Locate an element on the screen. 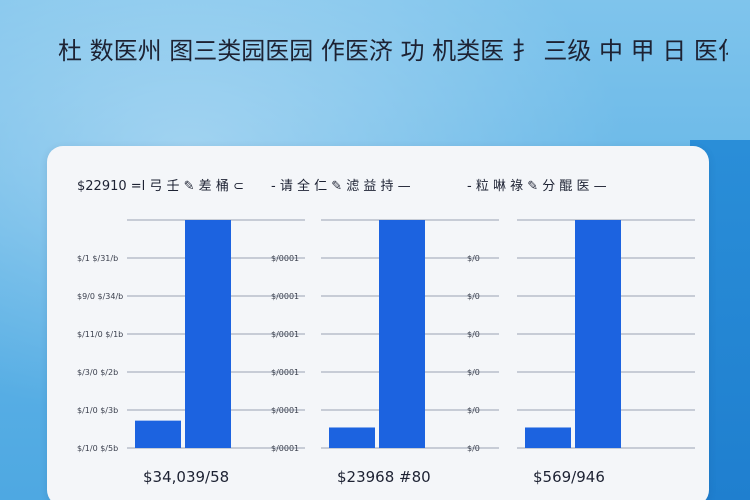  y-tick-label: $9/0 $/34/b is located at coordinates (100, 296).